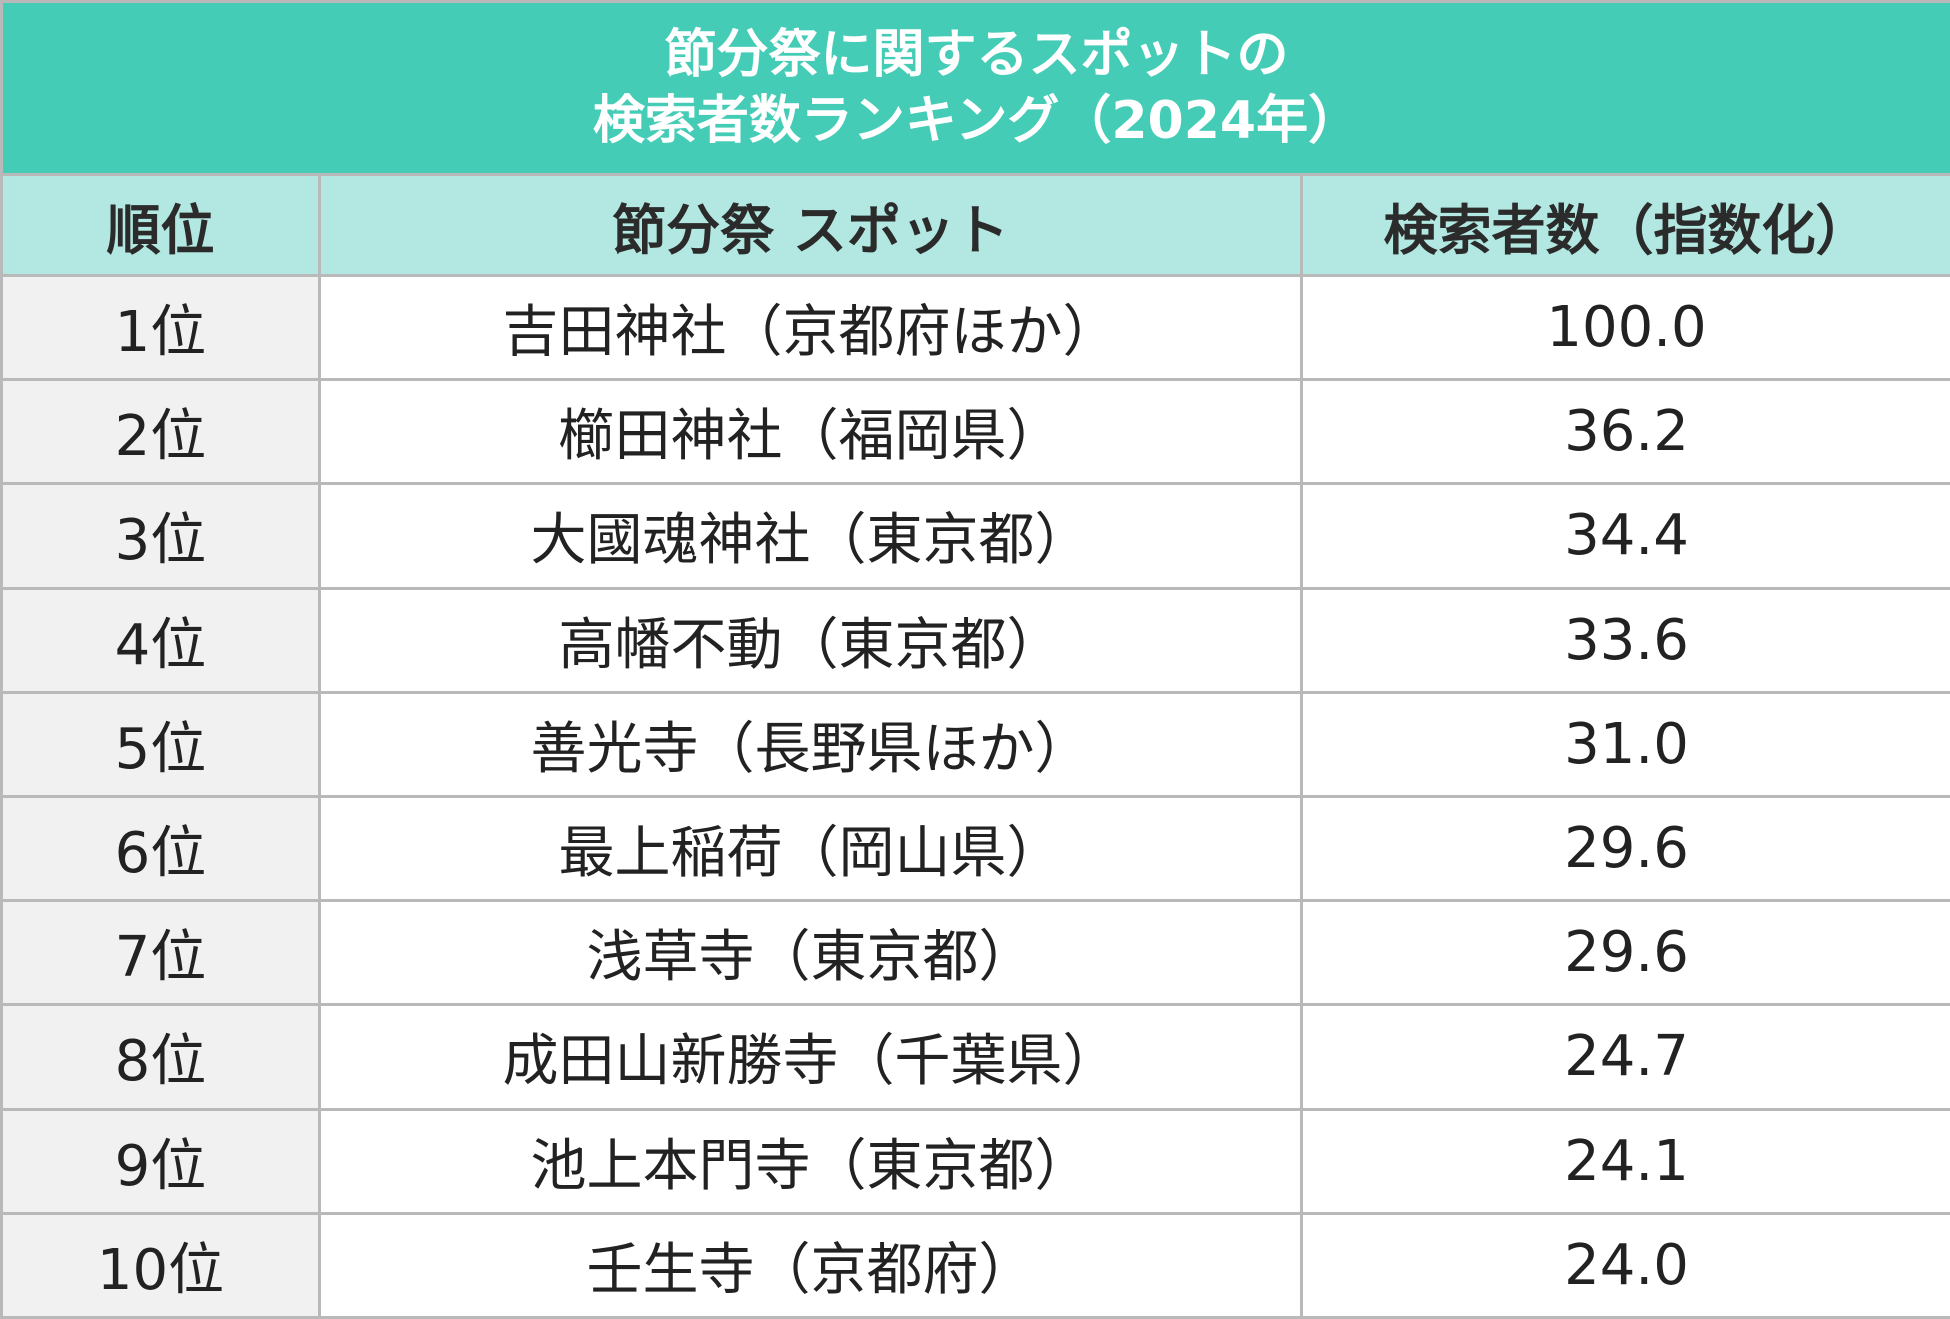 The height and width of the screenshot is (1319, 1950). I want to click on search-index-cell: 34.4, so click(1624, 536).